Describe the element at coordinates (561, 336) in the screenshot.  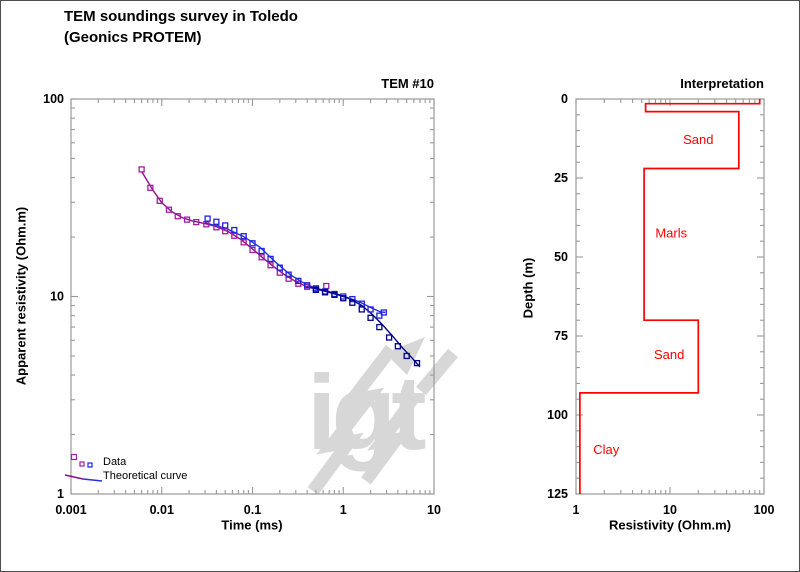
I see `tick-label: 75` at that location.